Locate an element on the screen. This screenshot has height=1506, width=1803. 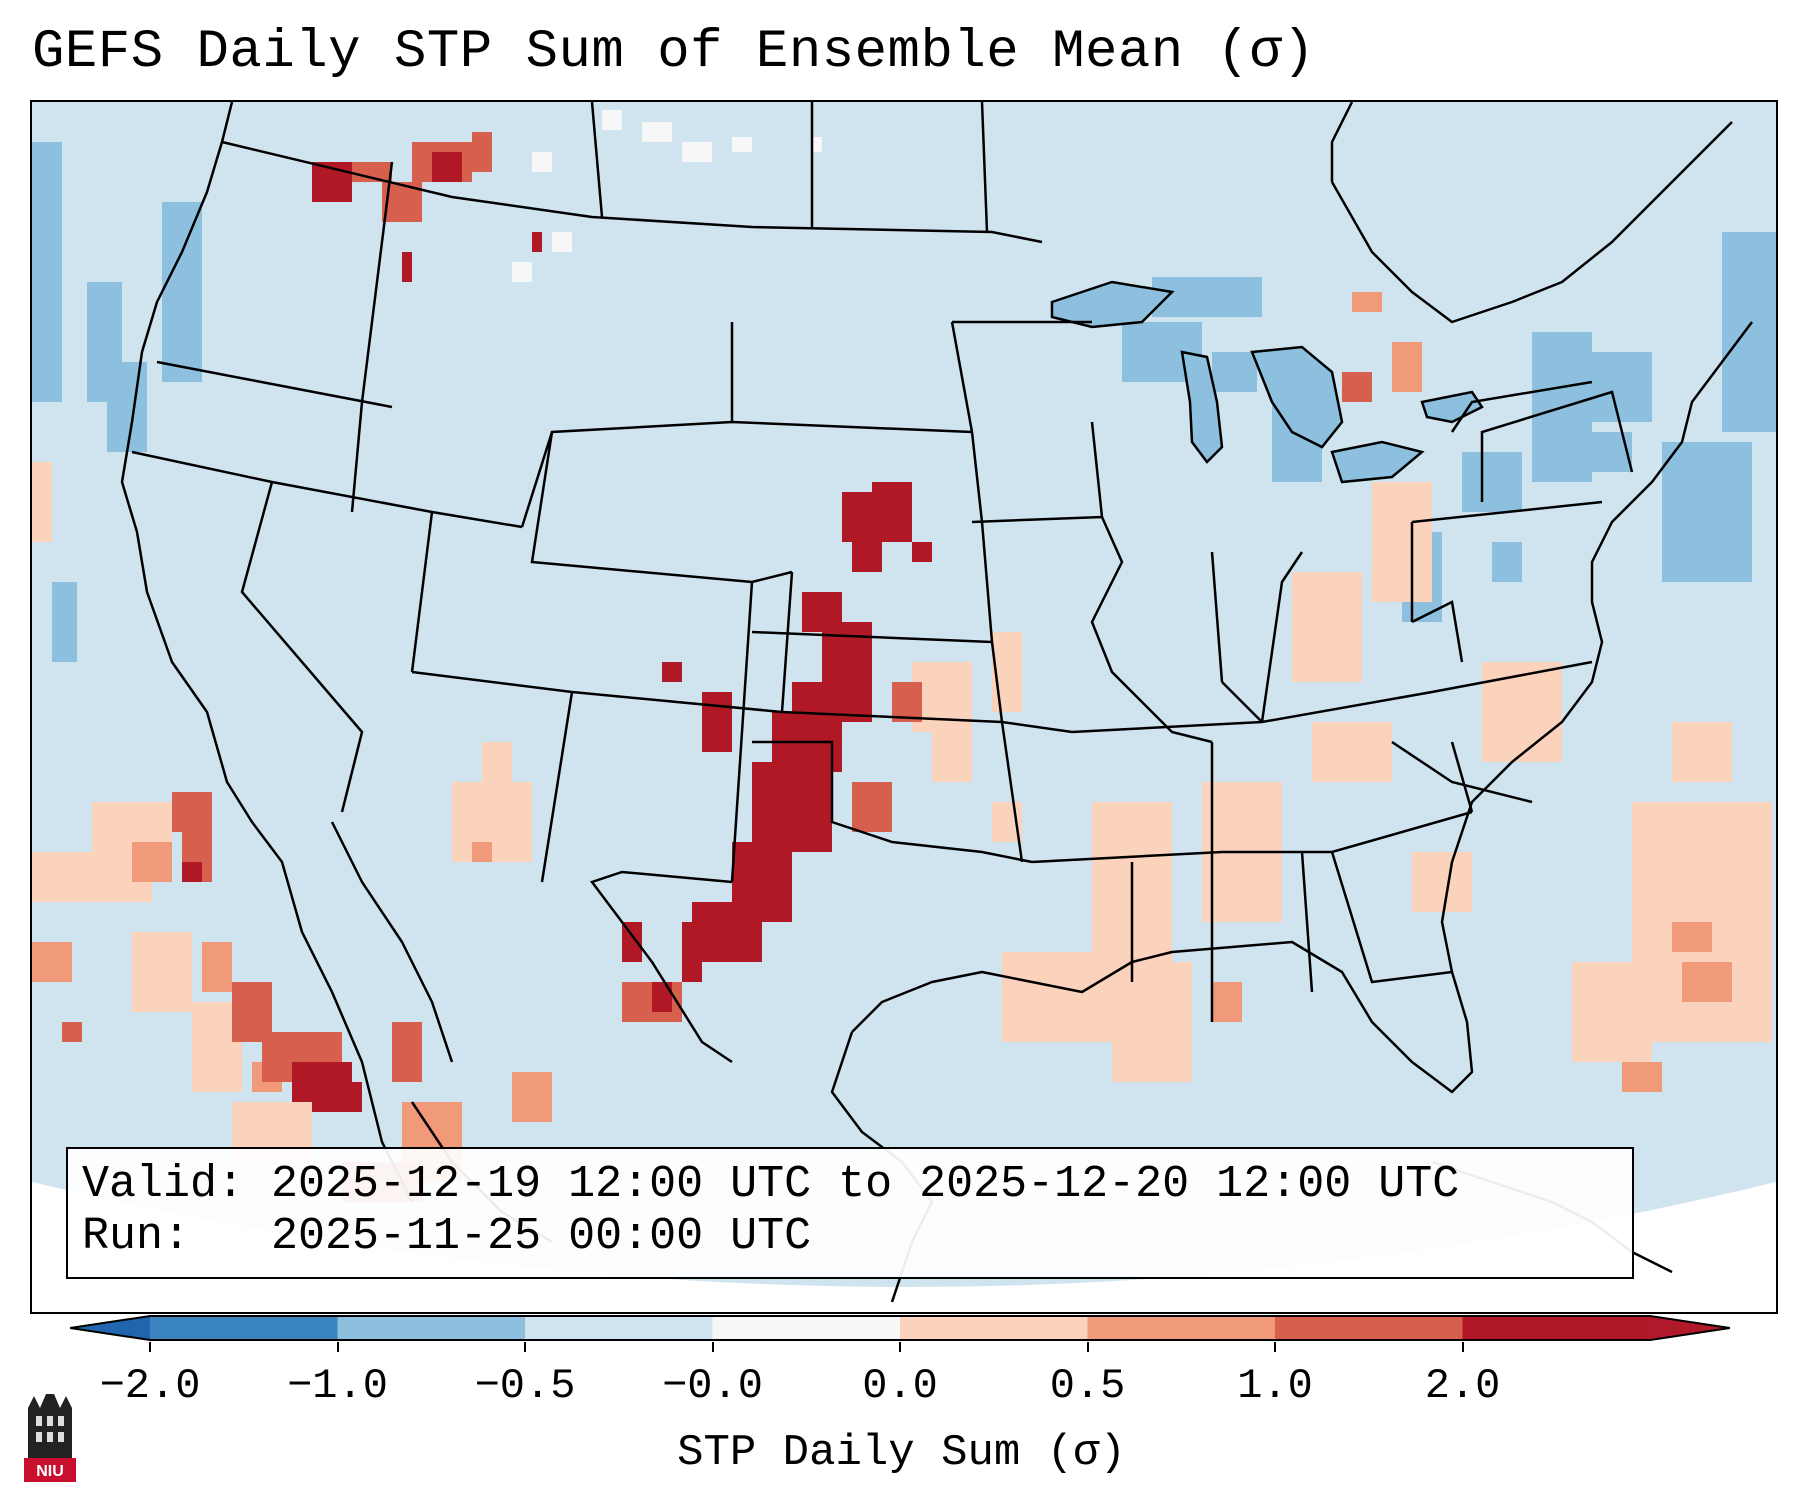
colorbar-outline is located at coordinates (900, 1328).